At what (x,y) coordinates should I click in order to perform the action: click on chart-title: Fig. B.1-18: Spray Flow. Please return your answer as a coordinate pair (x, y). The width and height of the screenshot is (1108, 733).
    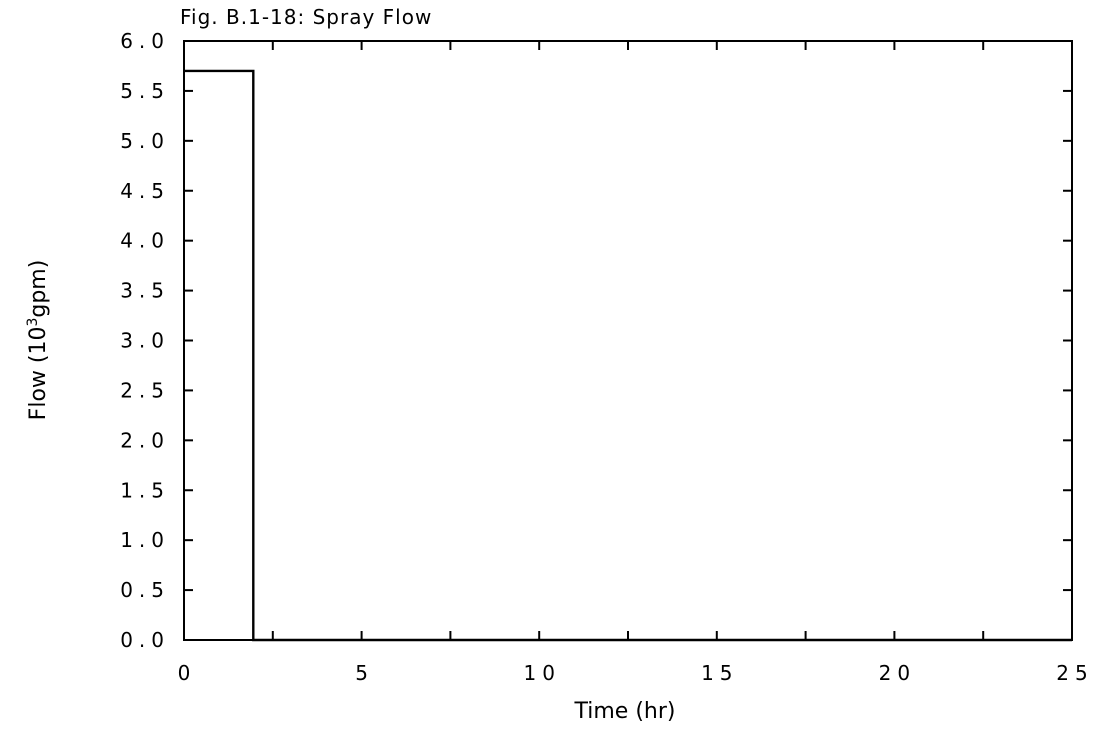
    Looking at the image, I should click on (306, 17).